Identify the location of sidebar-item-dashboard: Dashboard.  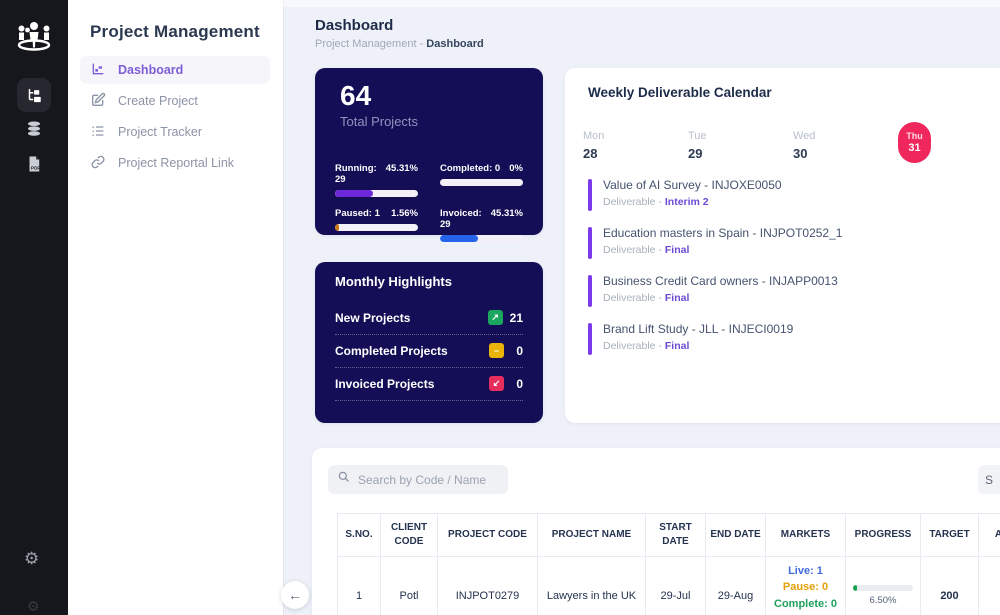
(175, 70).